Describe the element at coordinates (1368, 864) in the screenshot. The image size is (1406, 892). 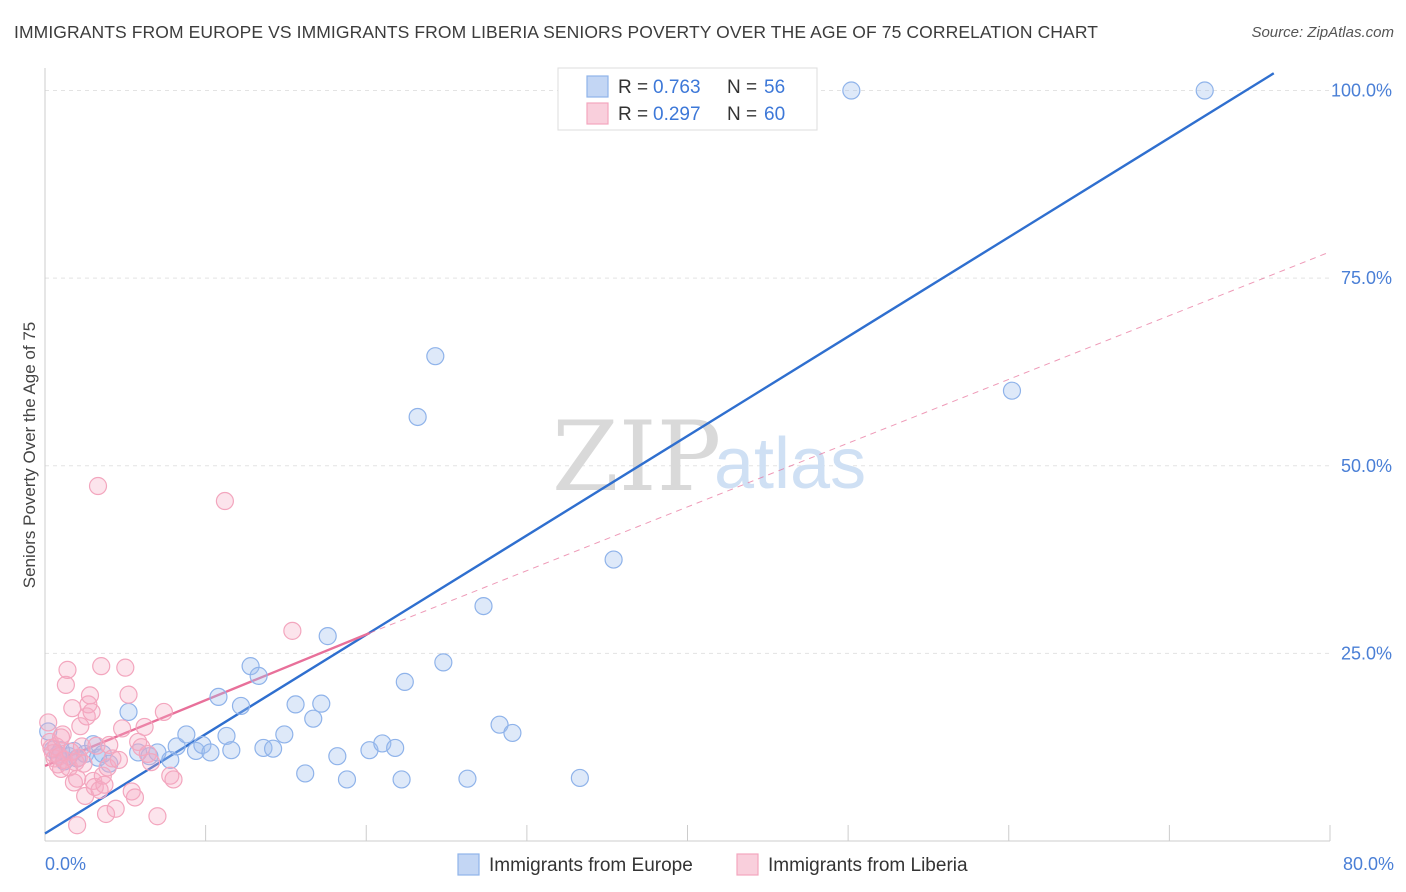
I see `x-tick-label-max: 80.0%` at that location.